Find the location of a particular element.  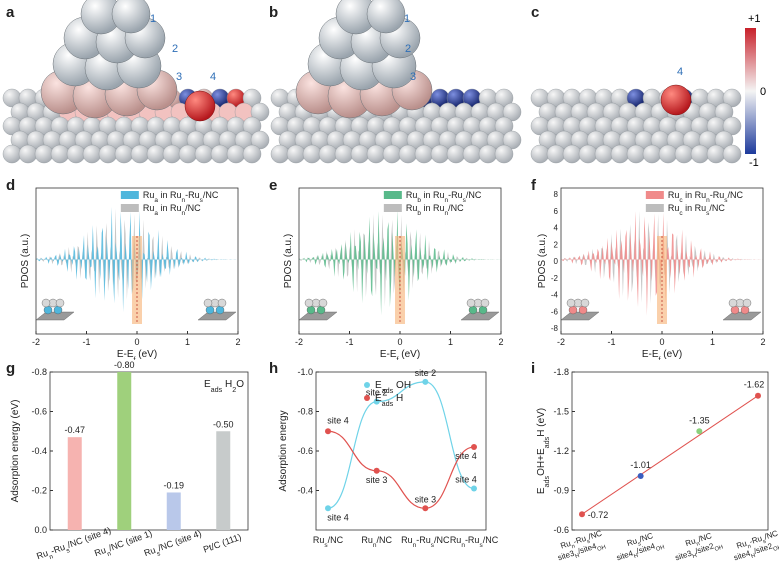

y-tick-label: -0.4 is located at coordinates (305, 491).